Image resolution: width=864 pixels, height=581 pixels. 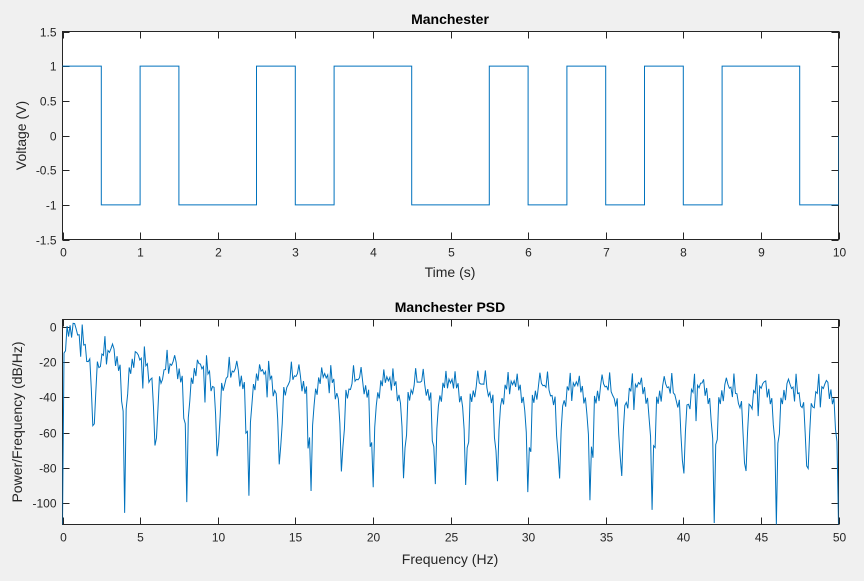 I want to click on manchester-signal-xtick-label: 2, so click(x=218, y=253).